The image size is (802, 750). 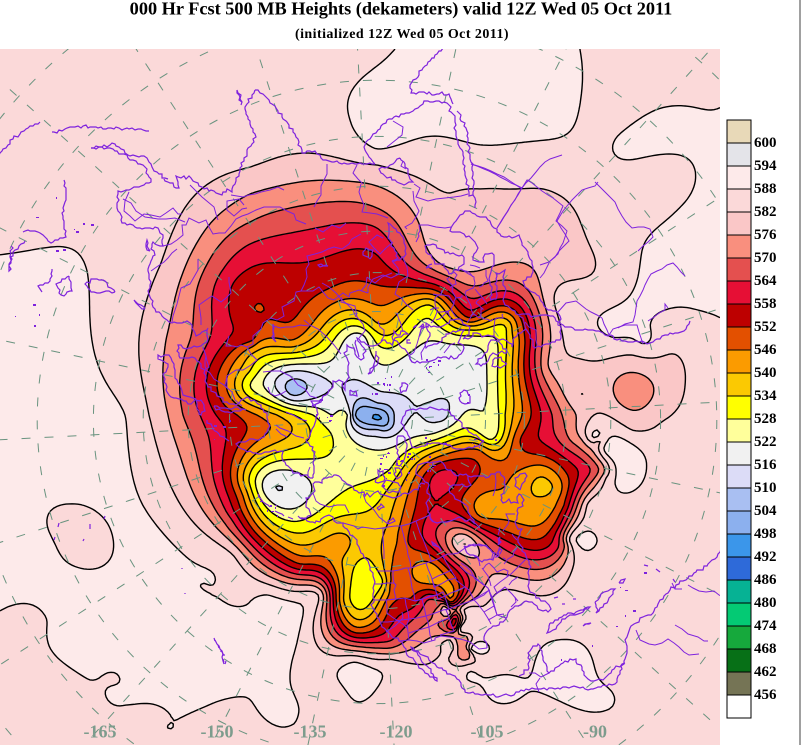 What do you see at coordinates (310, 732) in the screenshot?
I see `svg-text: -135` at bounding box center [310, 732].